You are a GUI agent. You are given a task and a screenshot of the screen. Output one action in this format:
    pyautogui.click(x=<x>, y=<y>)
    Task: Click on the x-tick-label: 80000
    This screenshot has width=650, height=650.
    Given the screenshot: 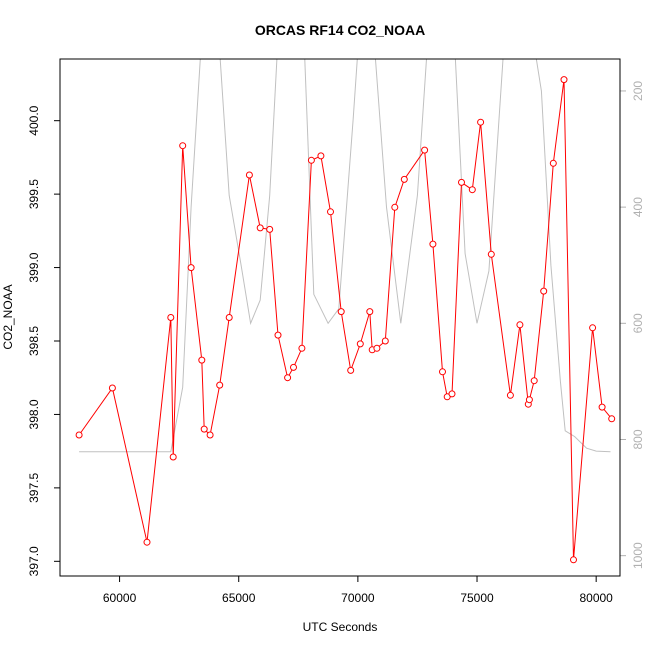 What is the action you would take?
    pyautogui.click(x=596, y=598)
    